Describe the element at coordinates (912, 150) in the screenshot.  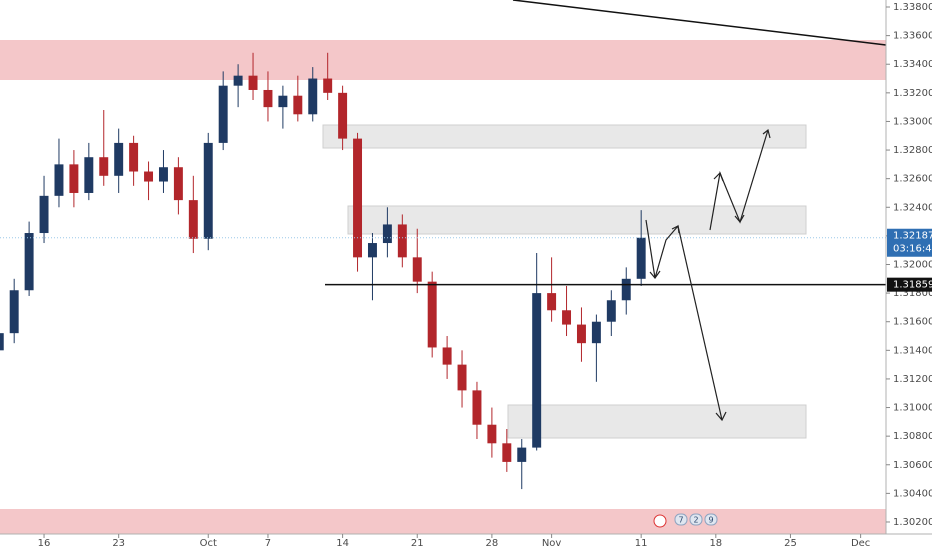
I see `y-tick-label: 1.32800` at that location.